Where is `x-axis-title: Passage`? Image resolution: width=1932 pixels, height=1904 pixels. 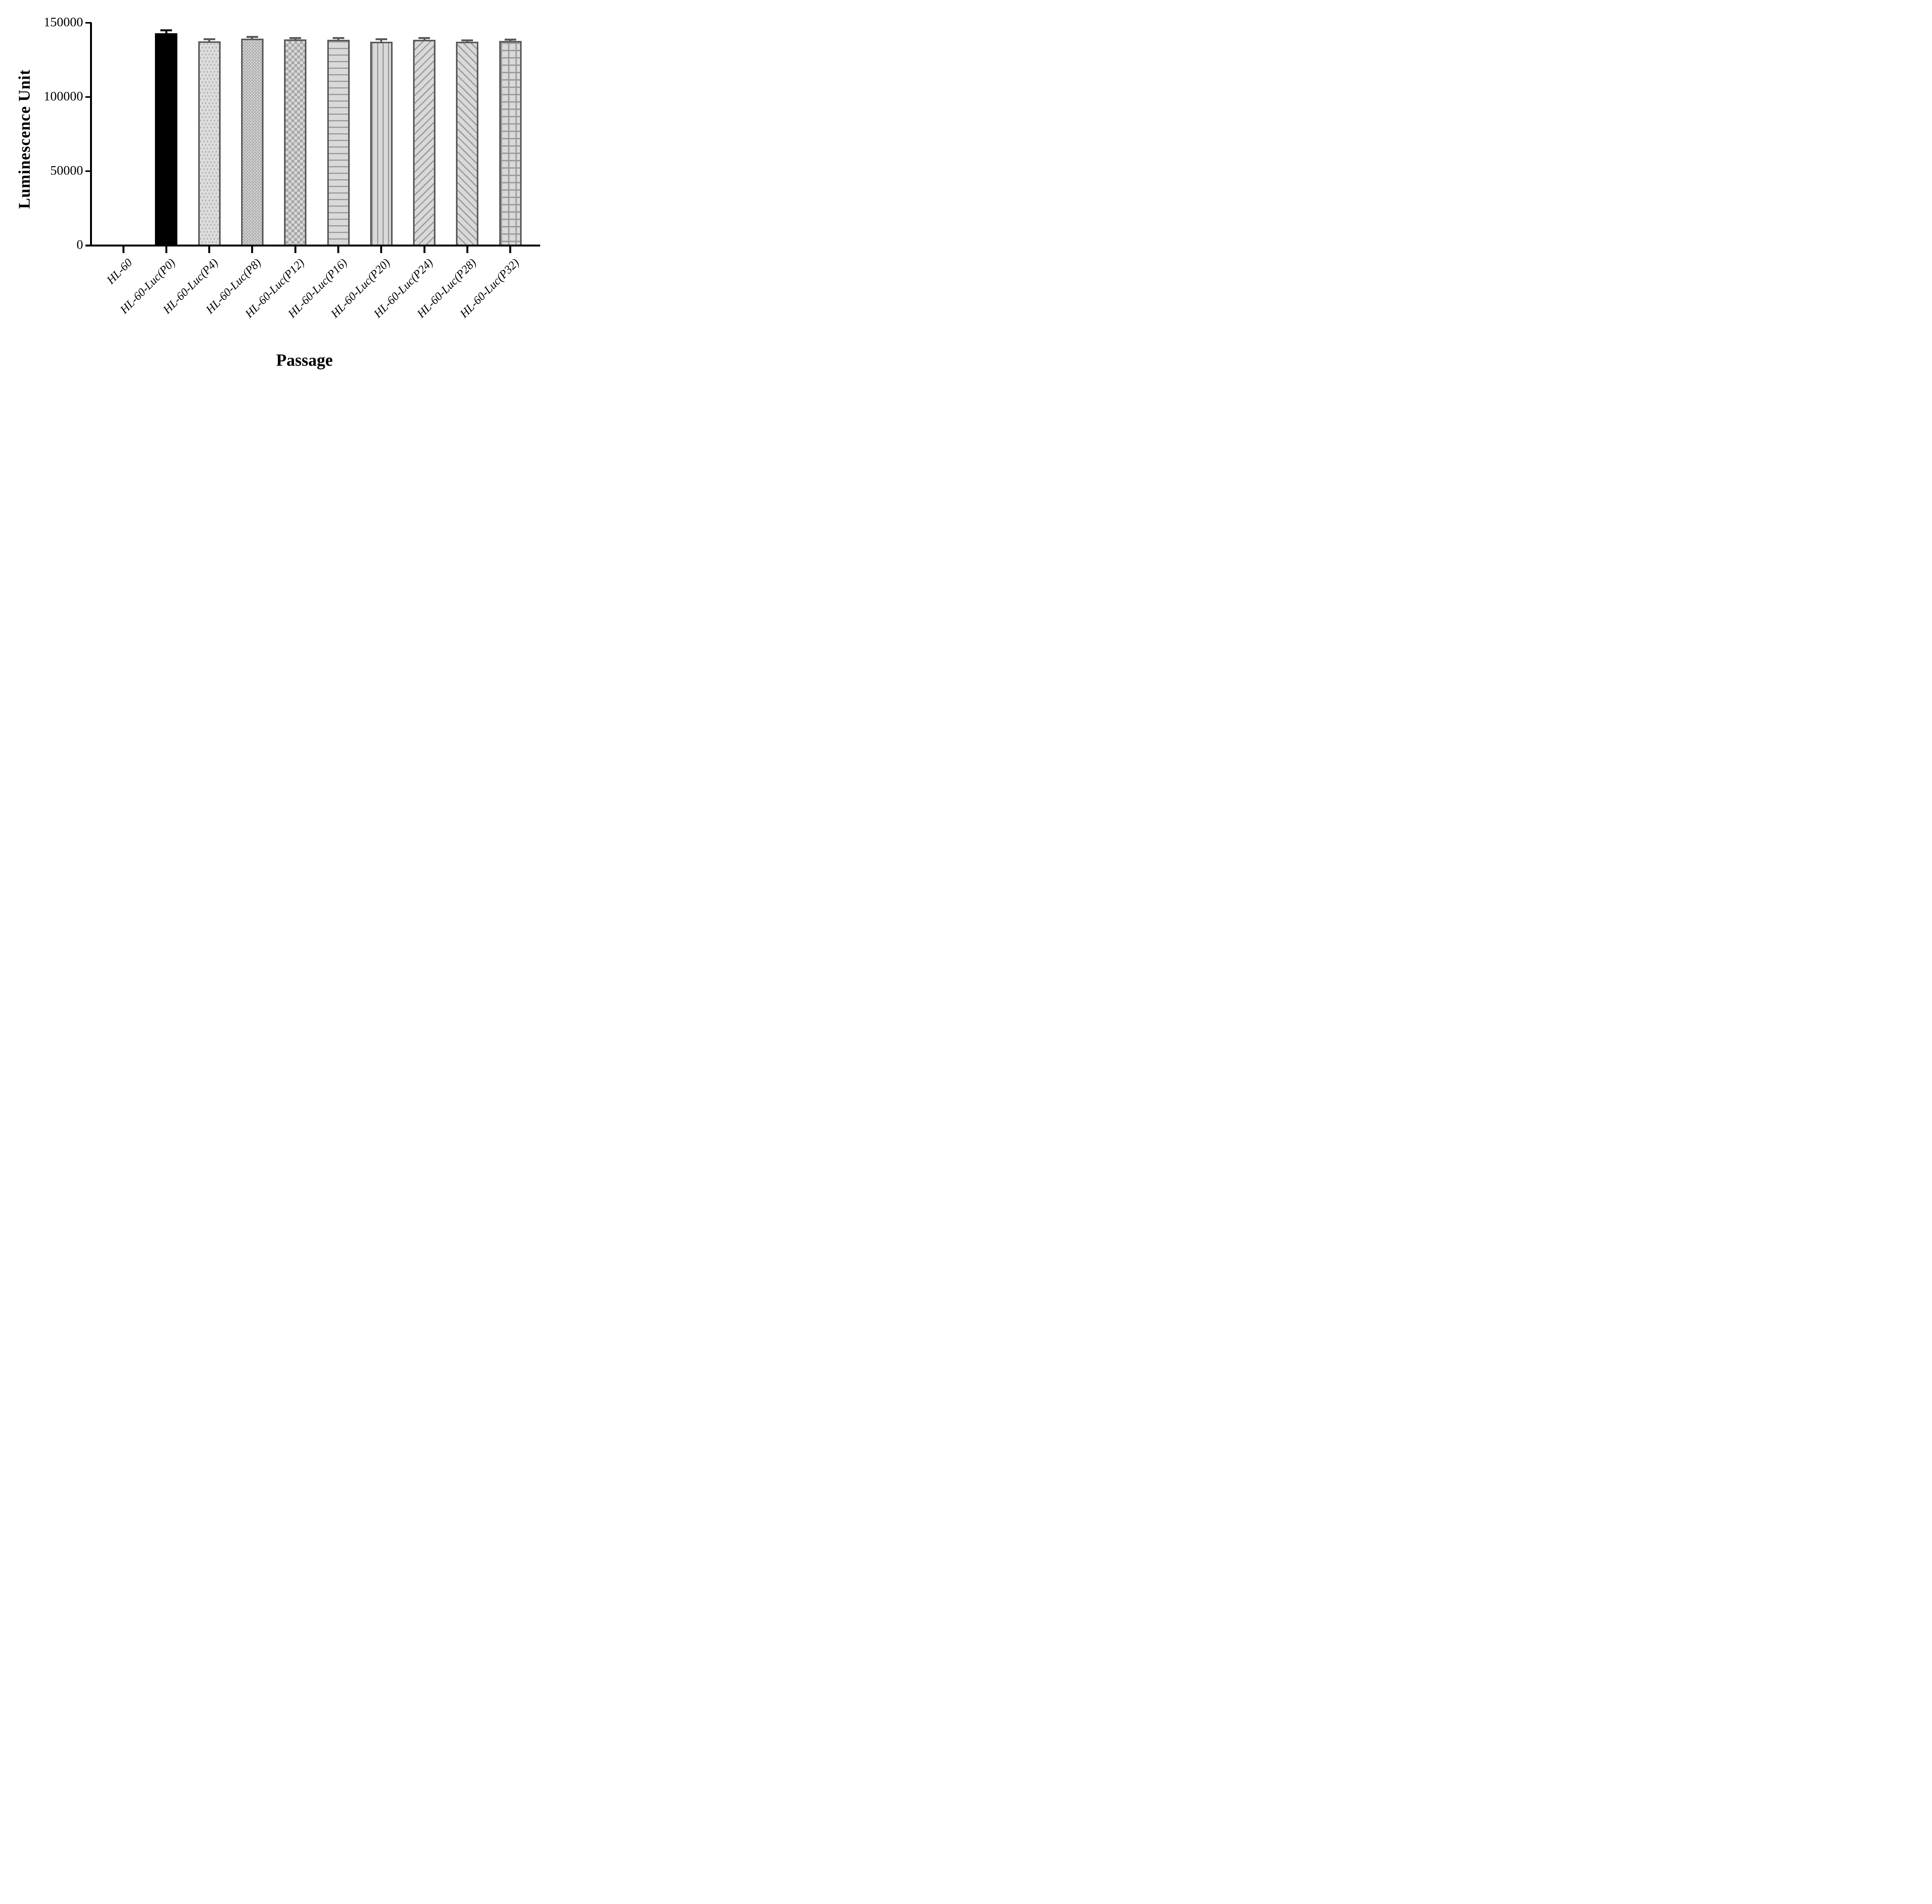 x-axis-title: Passage is located at coordinates (305, 360).